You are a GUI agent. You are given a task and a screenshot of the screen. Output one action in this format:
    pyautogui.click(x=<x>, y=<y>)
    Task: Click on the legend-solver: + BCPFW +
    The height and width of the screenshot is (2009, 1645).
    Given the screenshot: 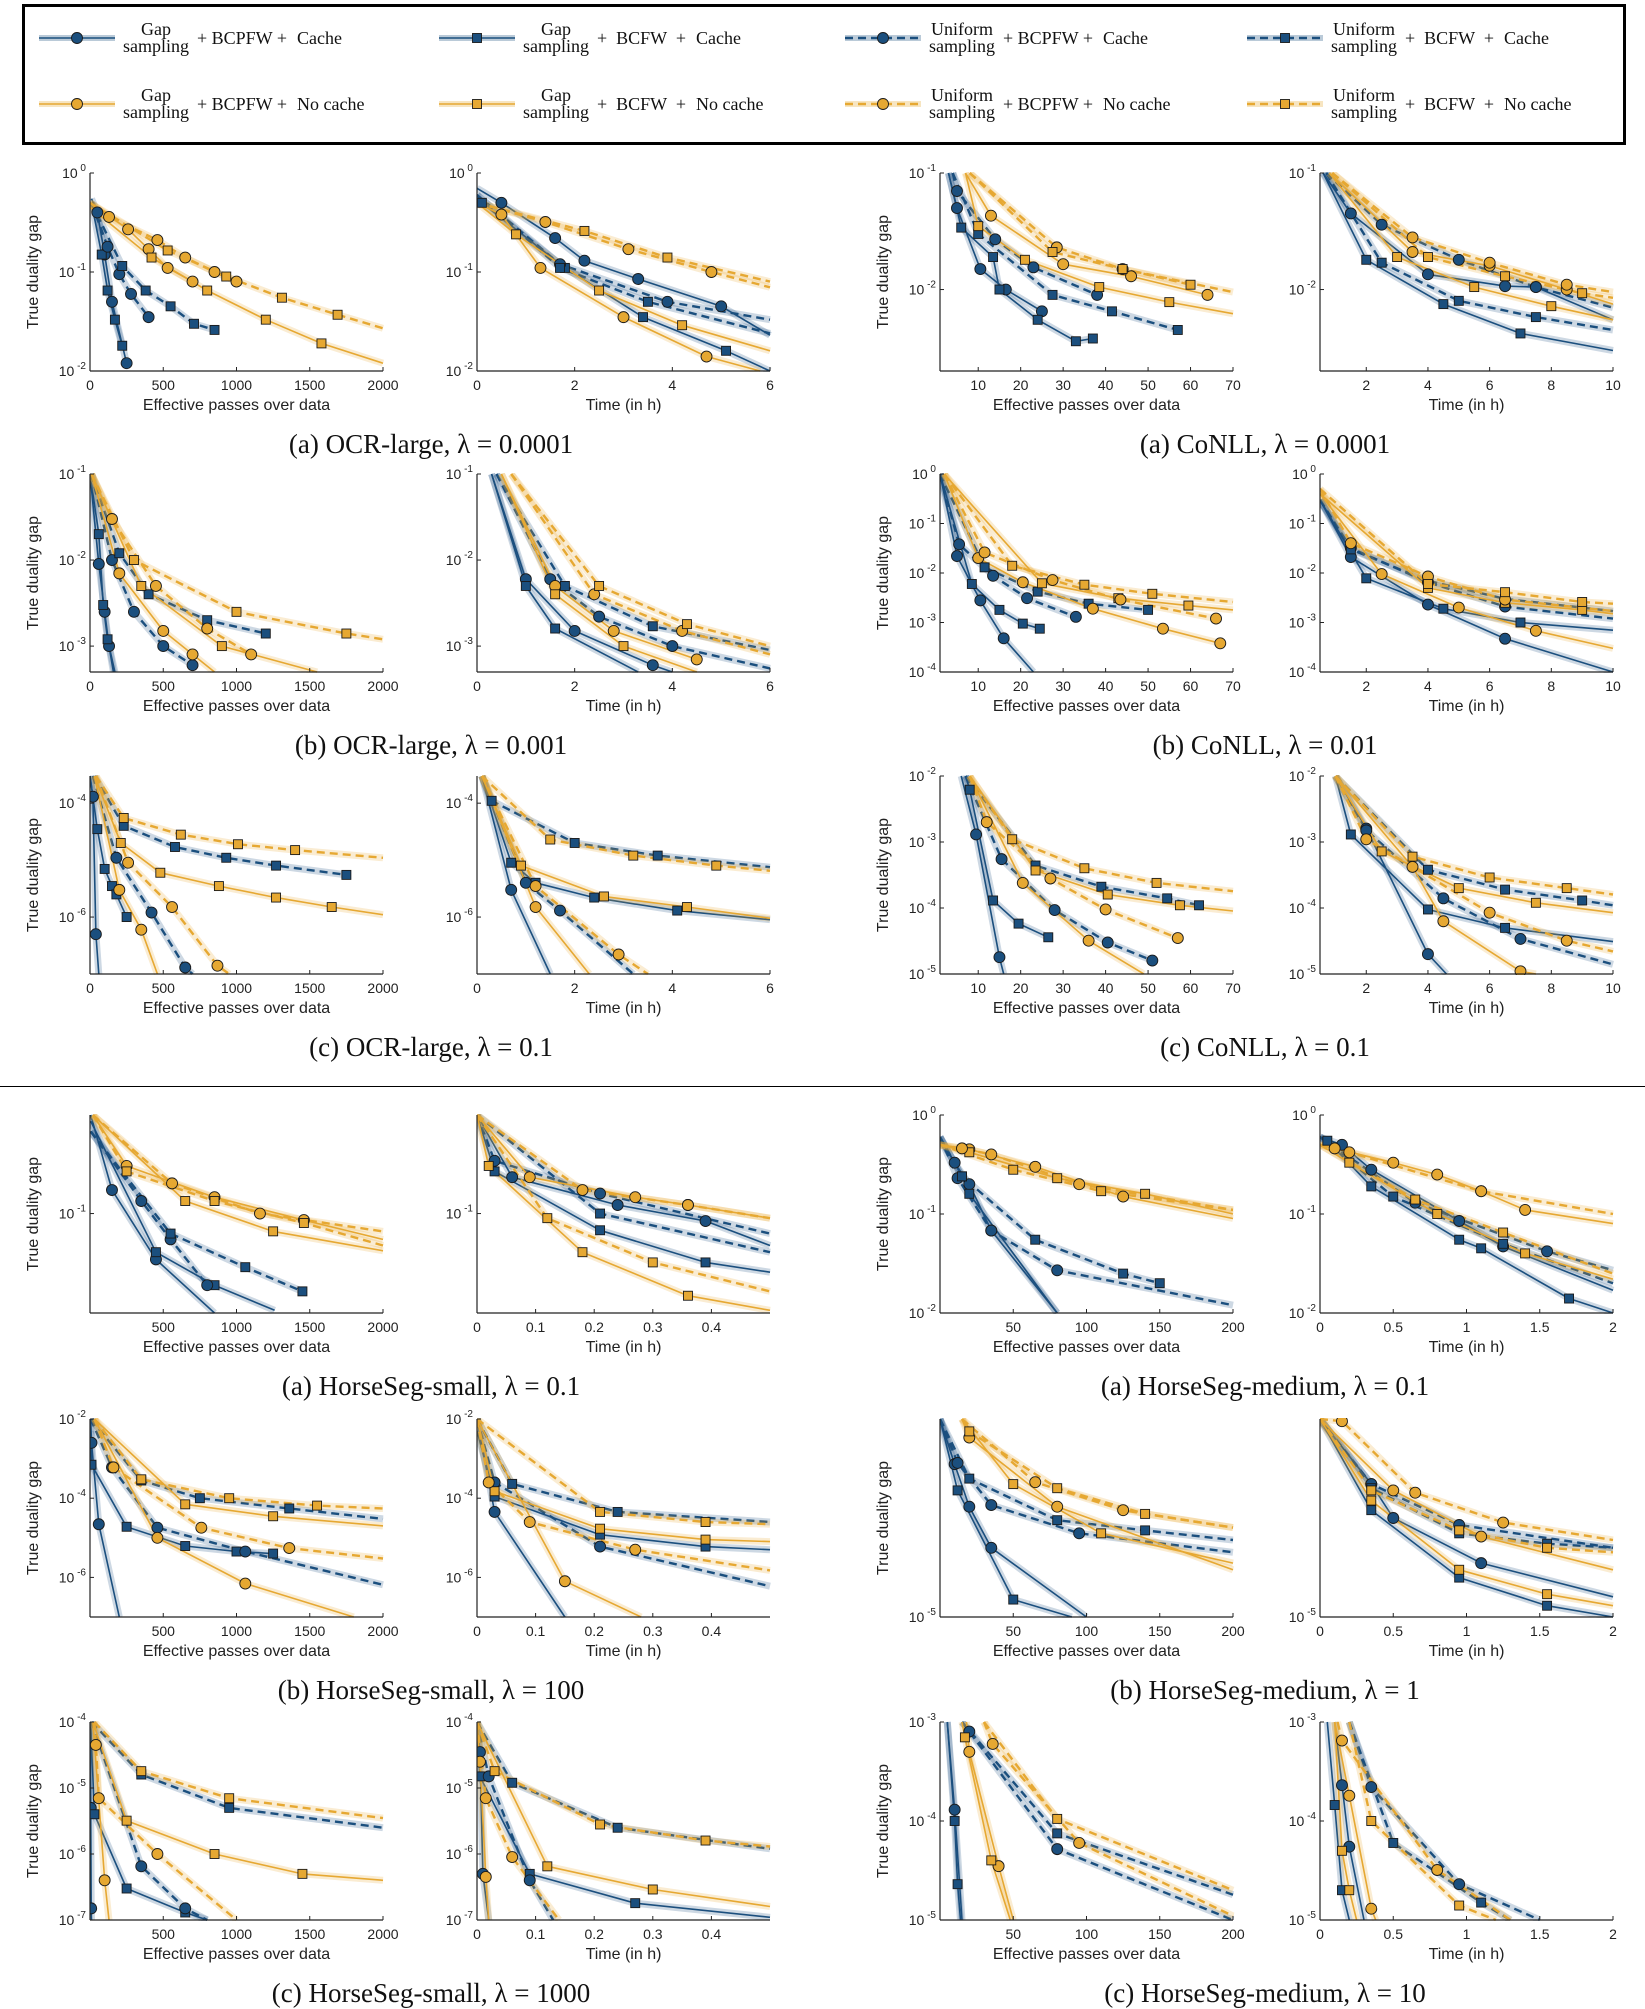 What is the action you would take?
    pyautogui.click(x=242, y=103)
    